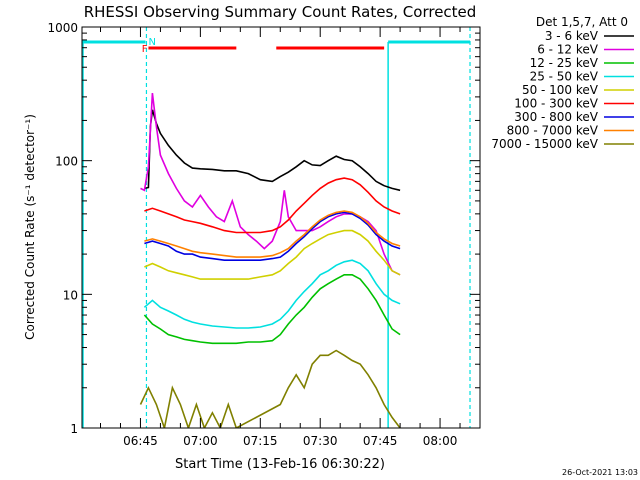  What do you see at coordinates (568, 50) in the screenshot?
I see `legend-label: 6 - 12 keV` at bounding box center [568, 50].